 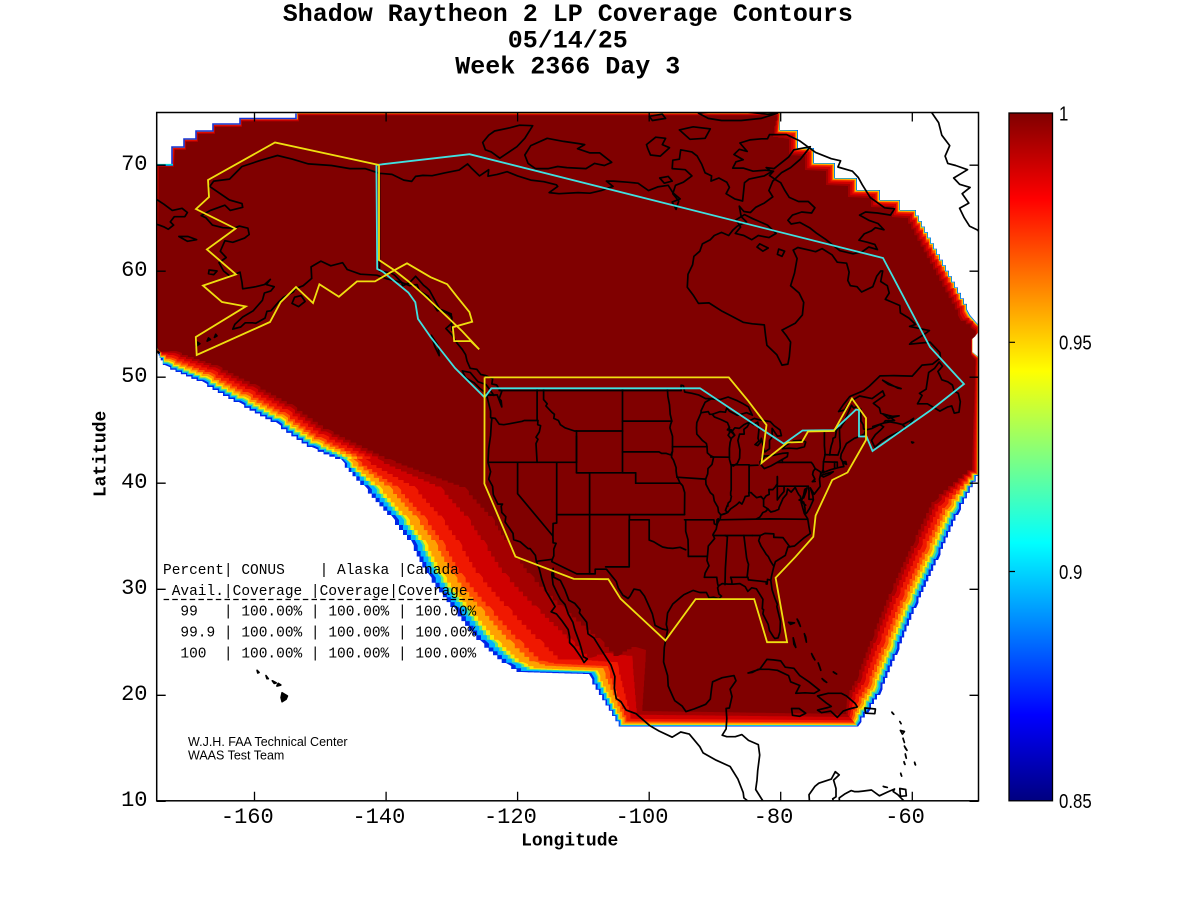 What do you see at coordinates (134, 694) in the screenshot?
I see `svg-text: 20` at bounding box center [134, 694].